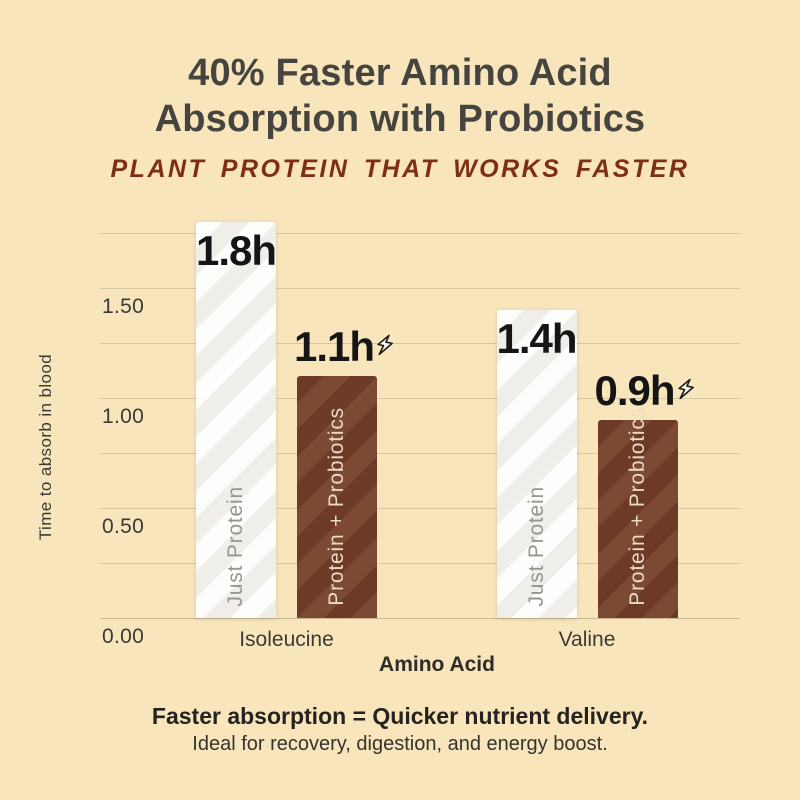 This screenshot has height=800, width=800. I want to click on bar-just-protein-valine: Just Protein, so click(536, 464).